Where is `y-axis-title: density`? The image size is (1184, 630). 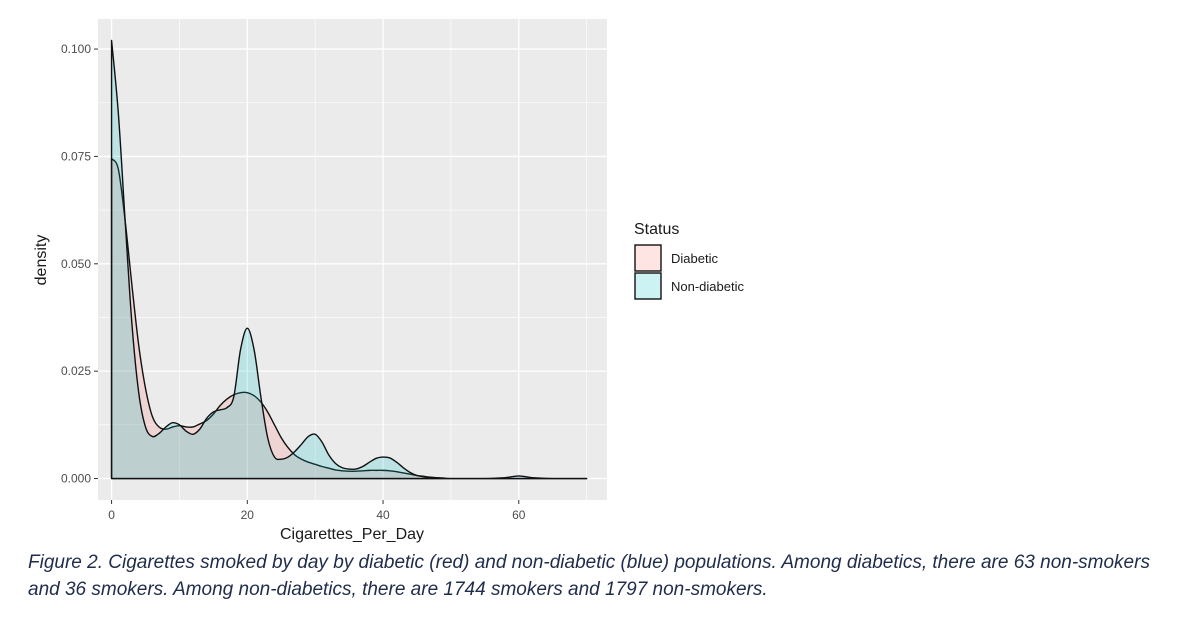
y-axis-title: density is located at coordinates (41, 260).